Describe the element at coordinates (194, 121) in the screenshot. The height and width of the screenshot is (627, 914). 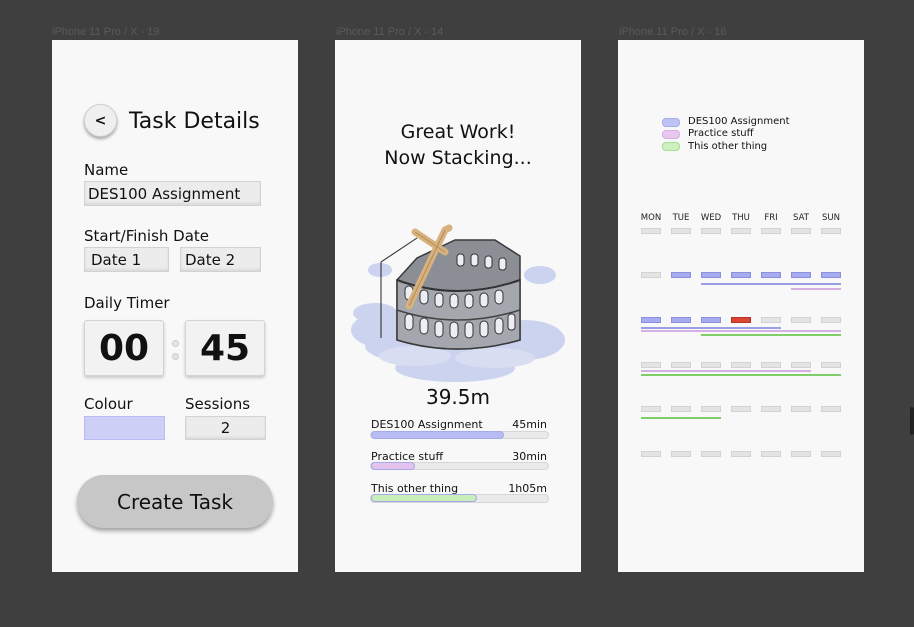
I see `page-title: Task Details` at that location.